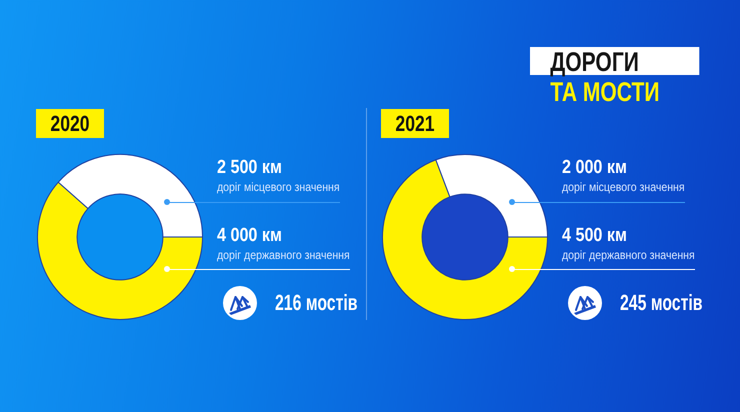  What do you see at coordinates (70, 123) in the screenshot?
I see `chart-subtitle: 2020` at bounding box center [70, 123].